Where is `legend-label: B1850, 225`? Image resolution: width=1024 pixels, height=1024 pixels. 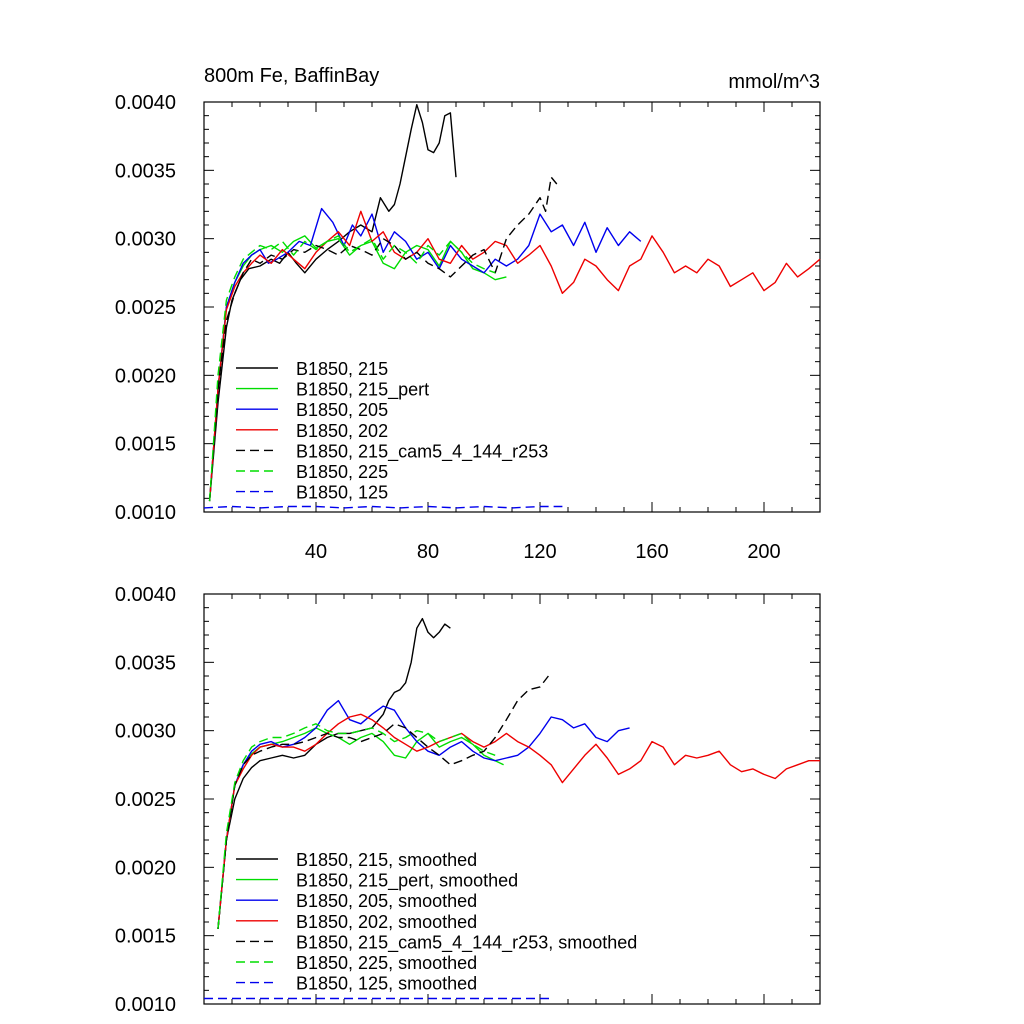 legend-label: B1850, 225 is located at coordinates (342, 472).